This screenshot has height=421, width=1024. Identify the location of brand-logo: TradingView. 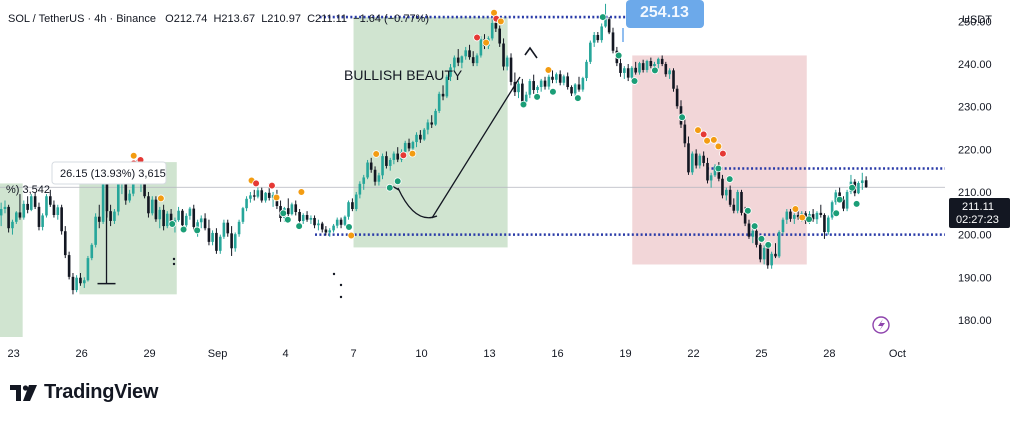
(84, 392).